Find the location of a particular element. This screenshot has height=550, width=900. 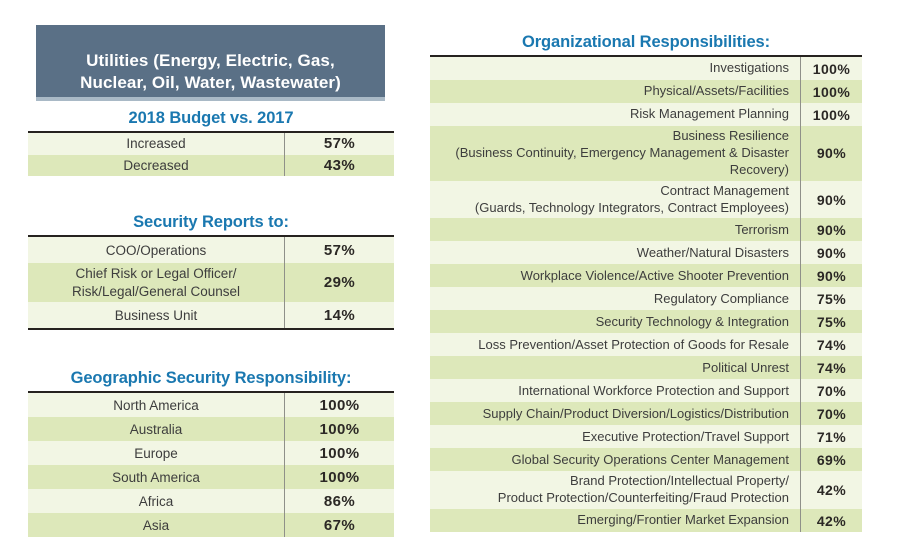

row-label: Weather/Natural Disasters is located at coordinates (712, 252).